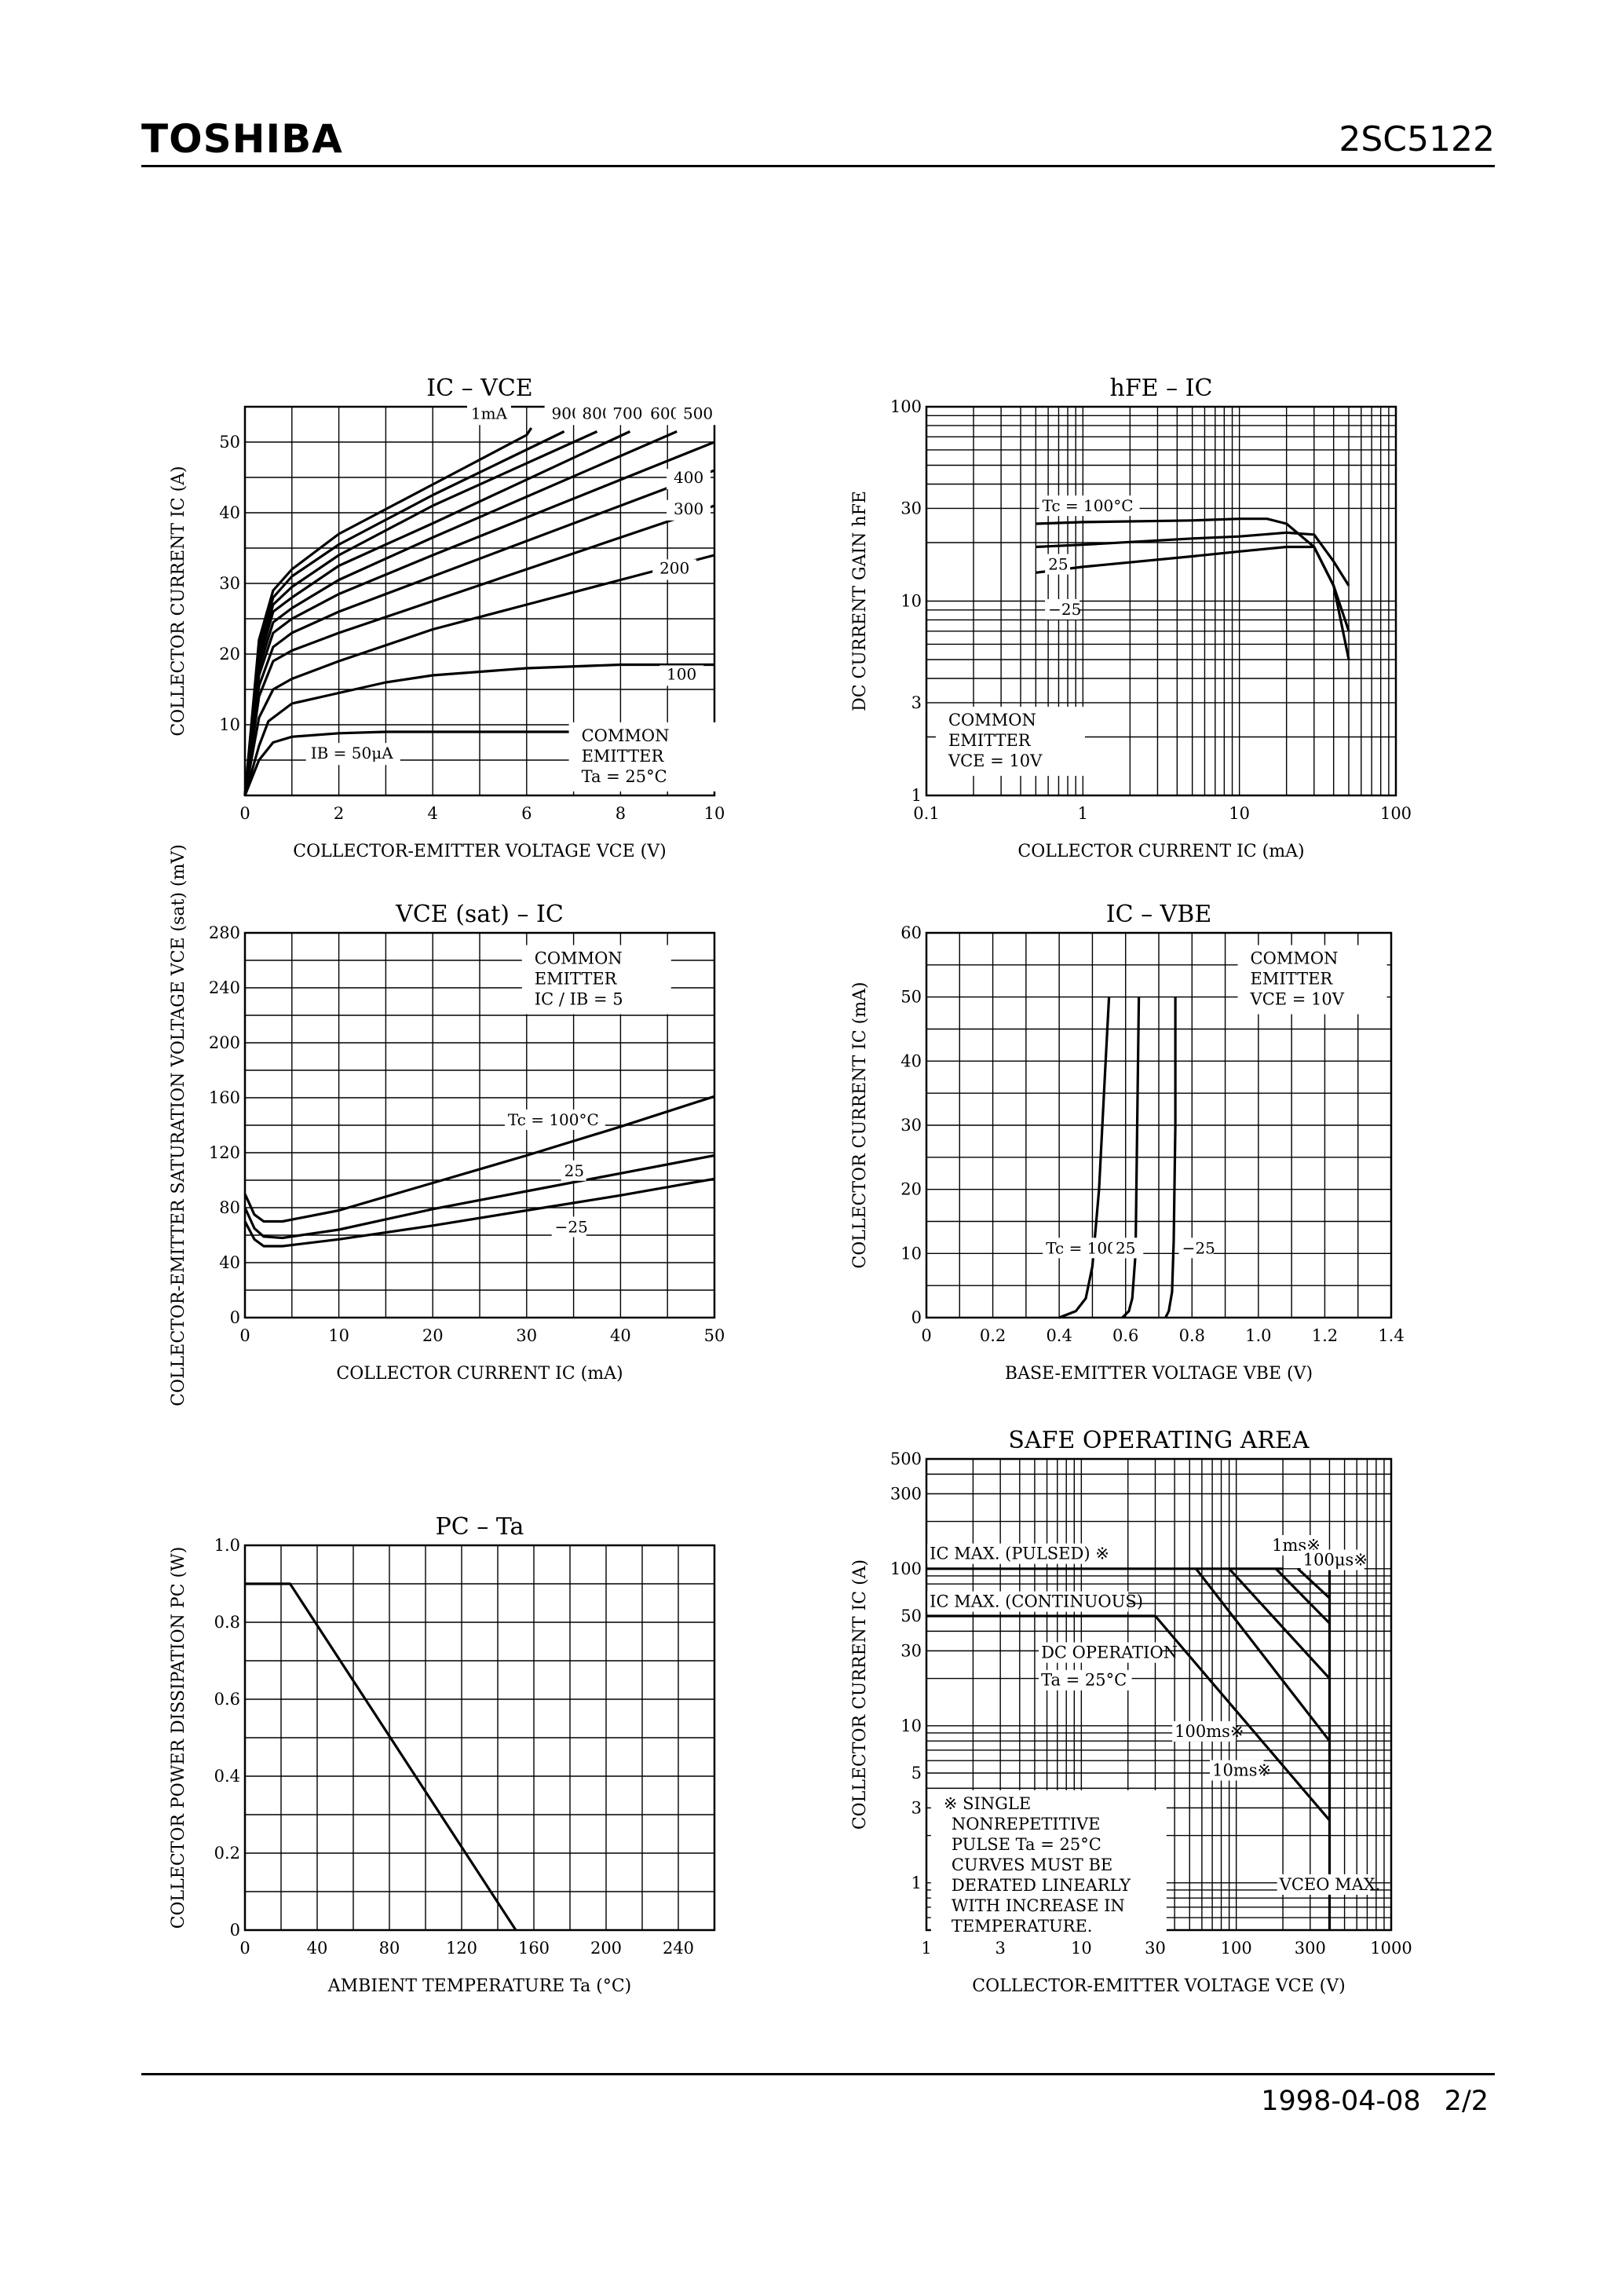 The height and width of the screenshot is (2296, 1622). I want to click on y-tick-label: 200, so click(225, 1042).